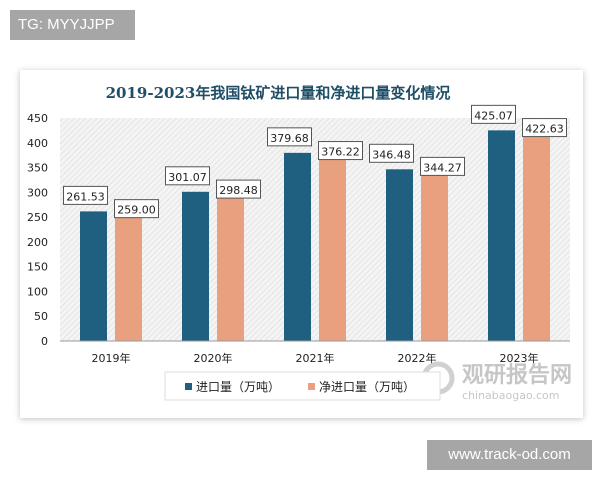 The image size is (600, 480). What do you see at coordinates (302, 386) in the screenshot?
I see `legend-box` at bounding box center [302, 386].